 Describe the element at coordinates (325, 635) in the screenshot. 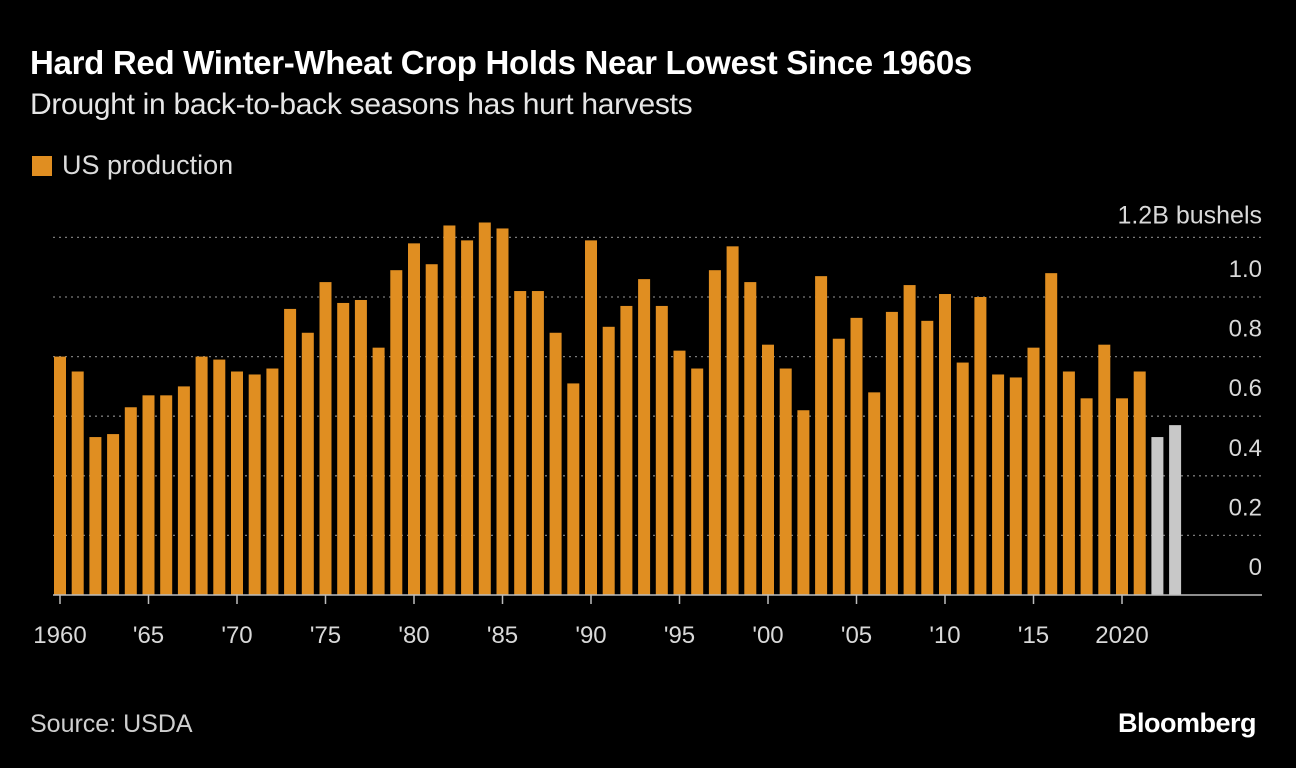

I see `x-tick-label: '75` at that location.